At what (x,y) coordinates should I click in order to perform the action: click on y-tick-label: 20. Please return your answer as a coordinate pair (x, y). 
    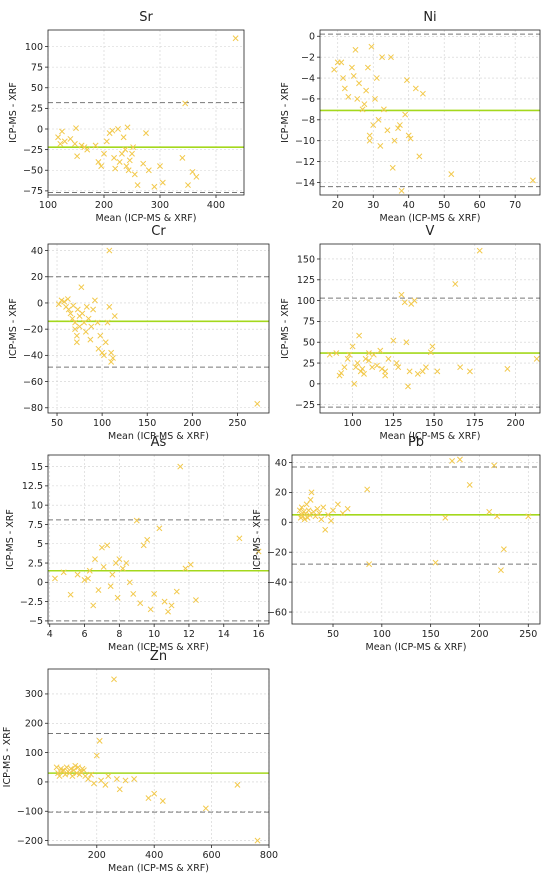
    Looking at the image, I should click on (37, 277).